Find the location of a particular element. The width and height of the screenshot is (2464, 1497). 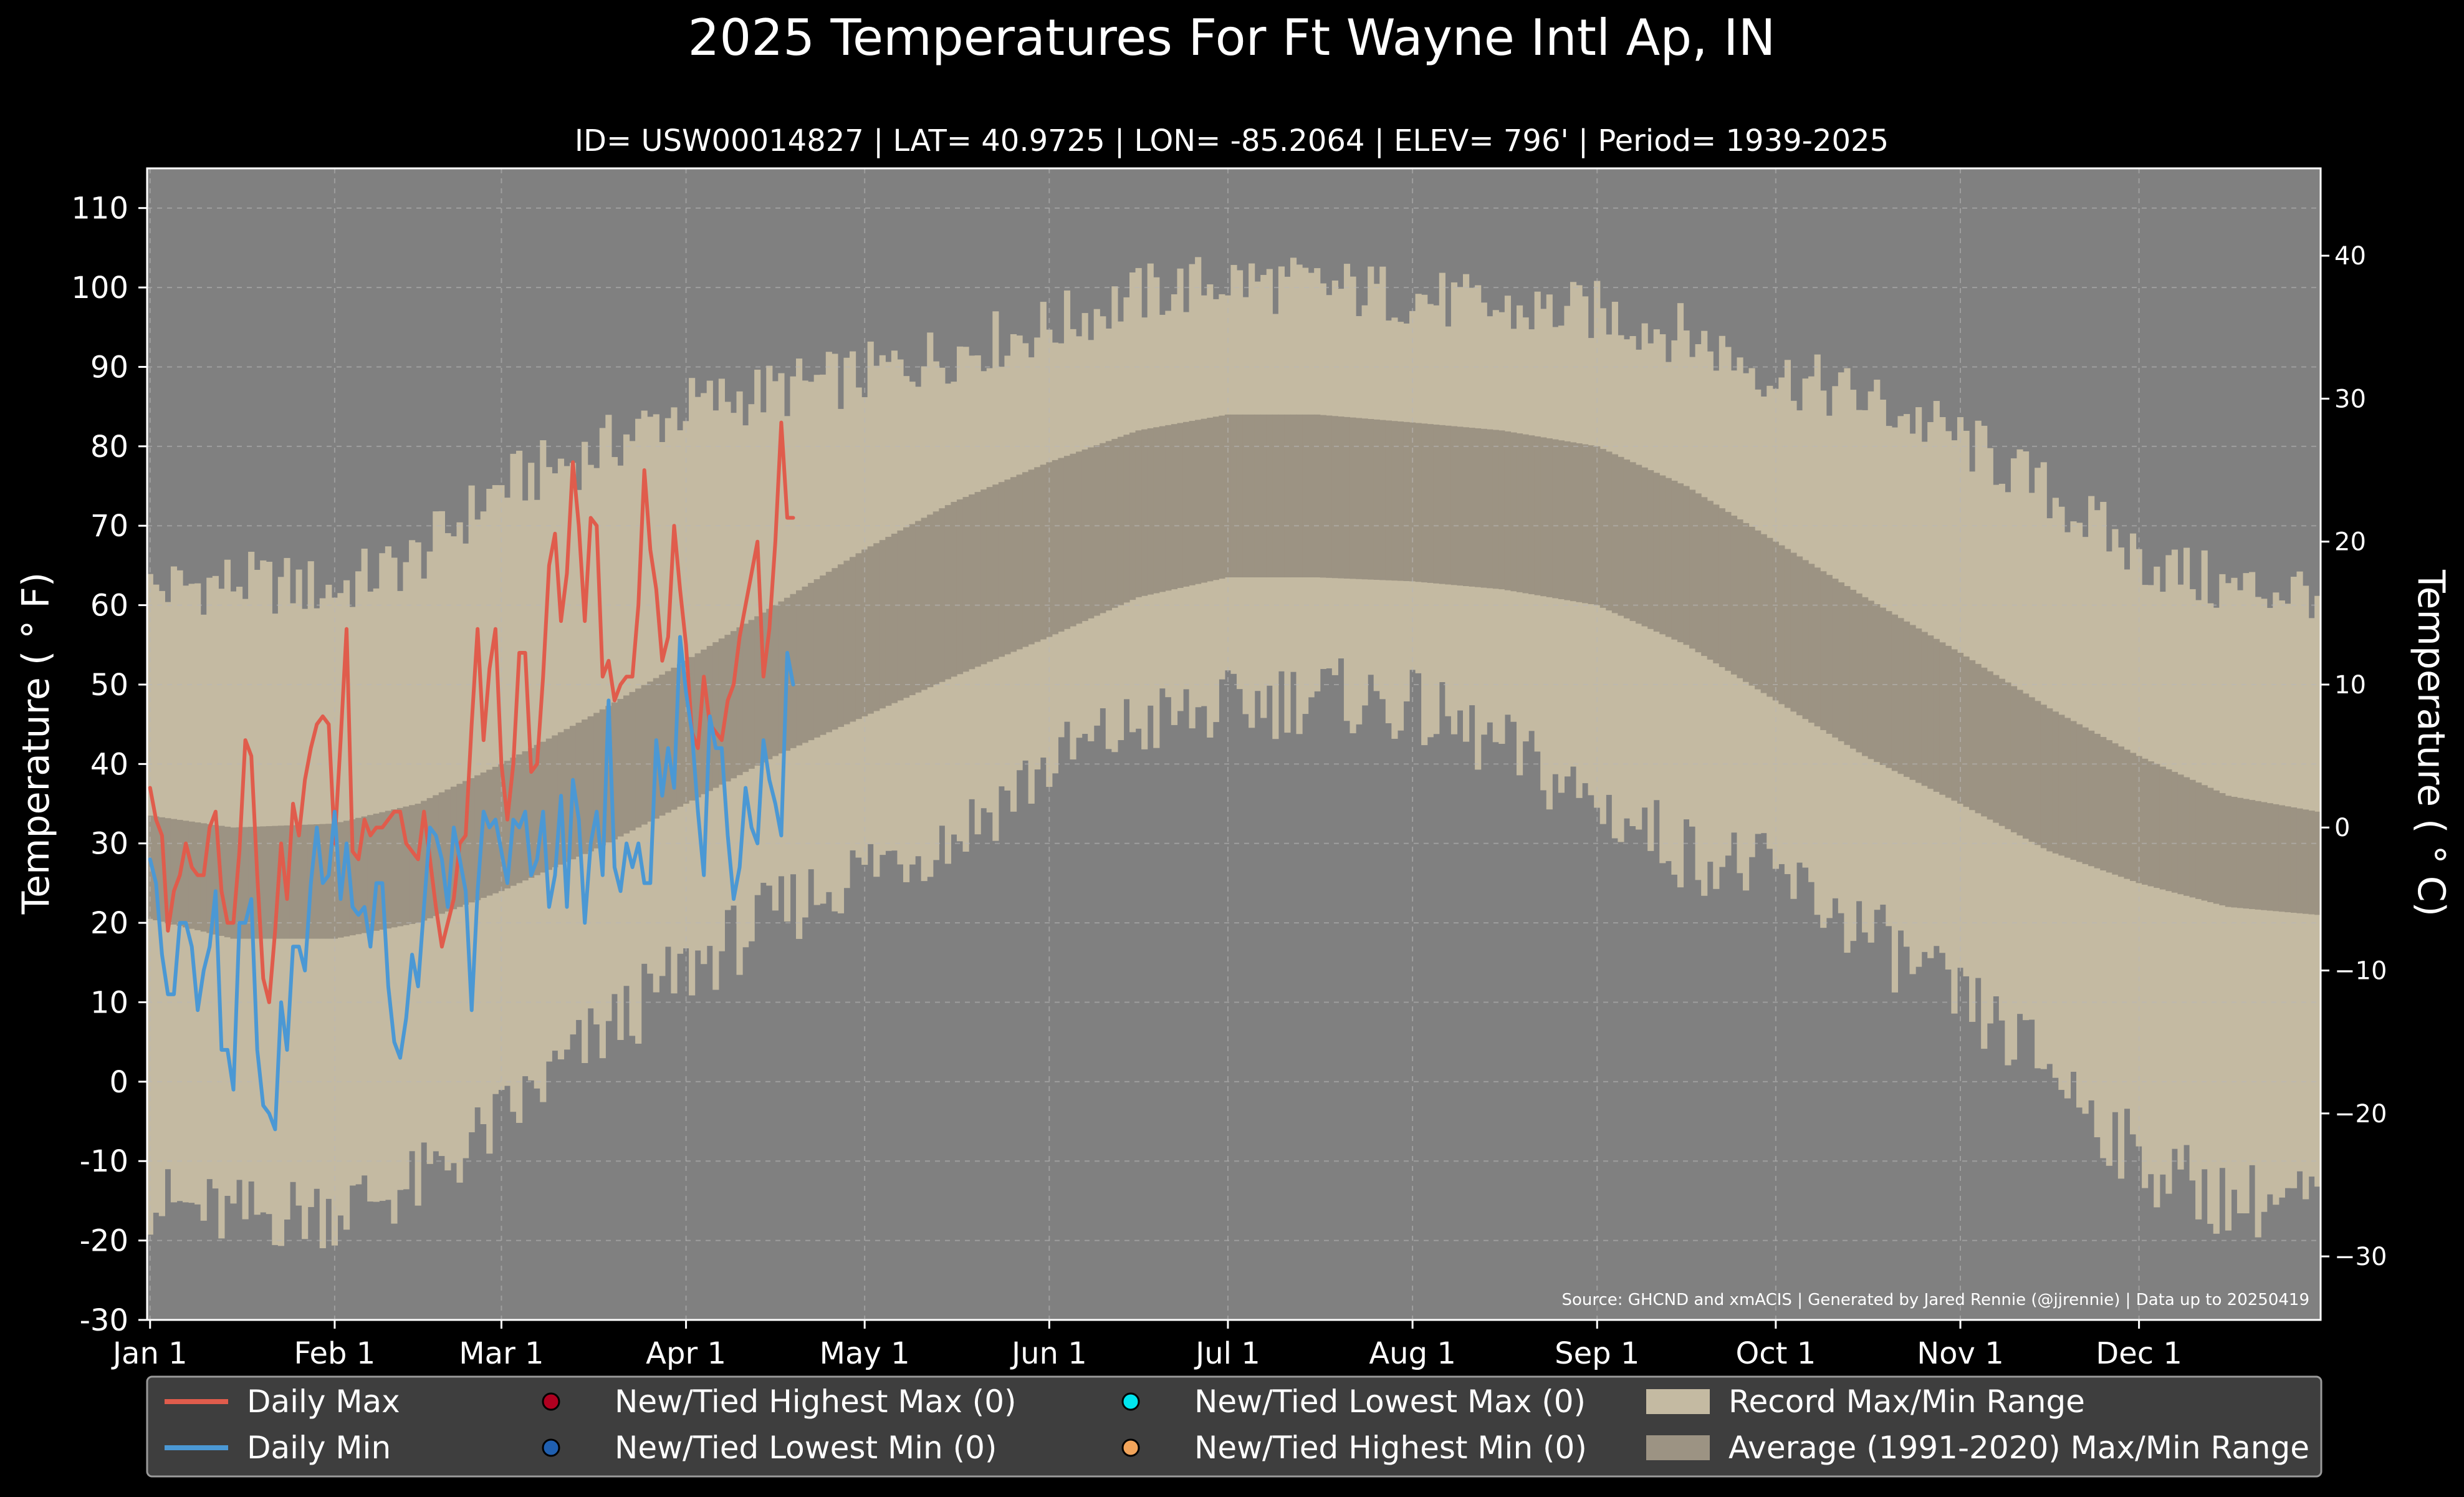

legend-label: Daily Min is located at coordinates (319, 1448).